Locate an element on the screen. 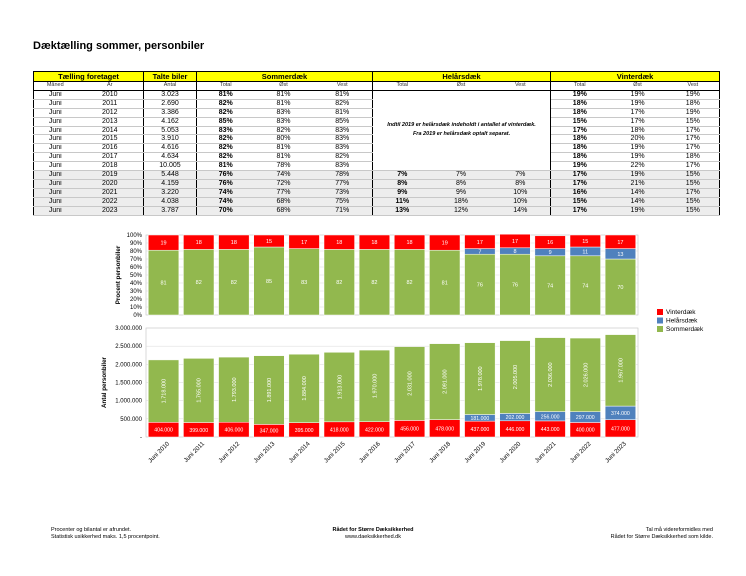  cell-vt: 17% is located at coordinates (579, 131).